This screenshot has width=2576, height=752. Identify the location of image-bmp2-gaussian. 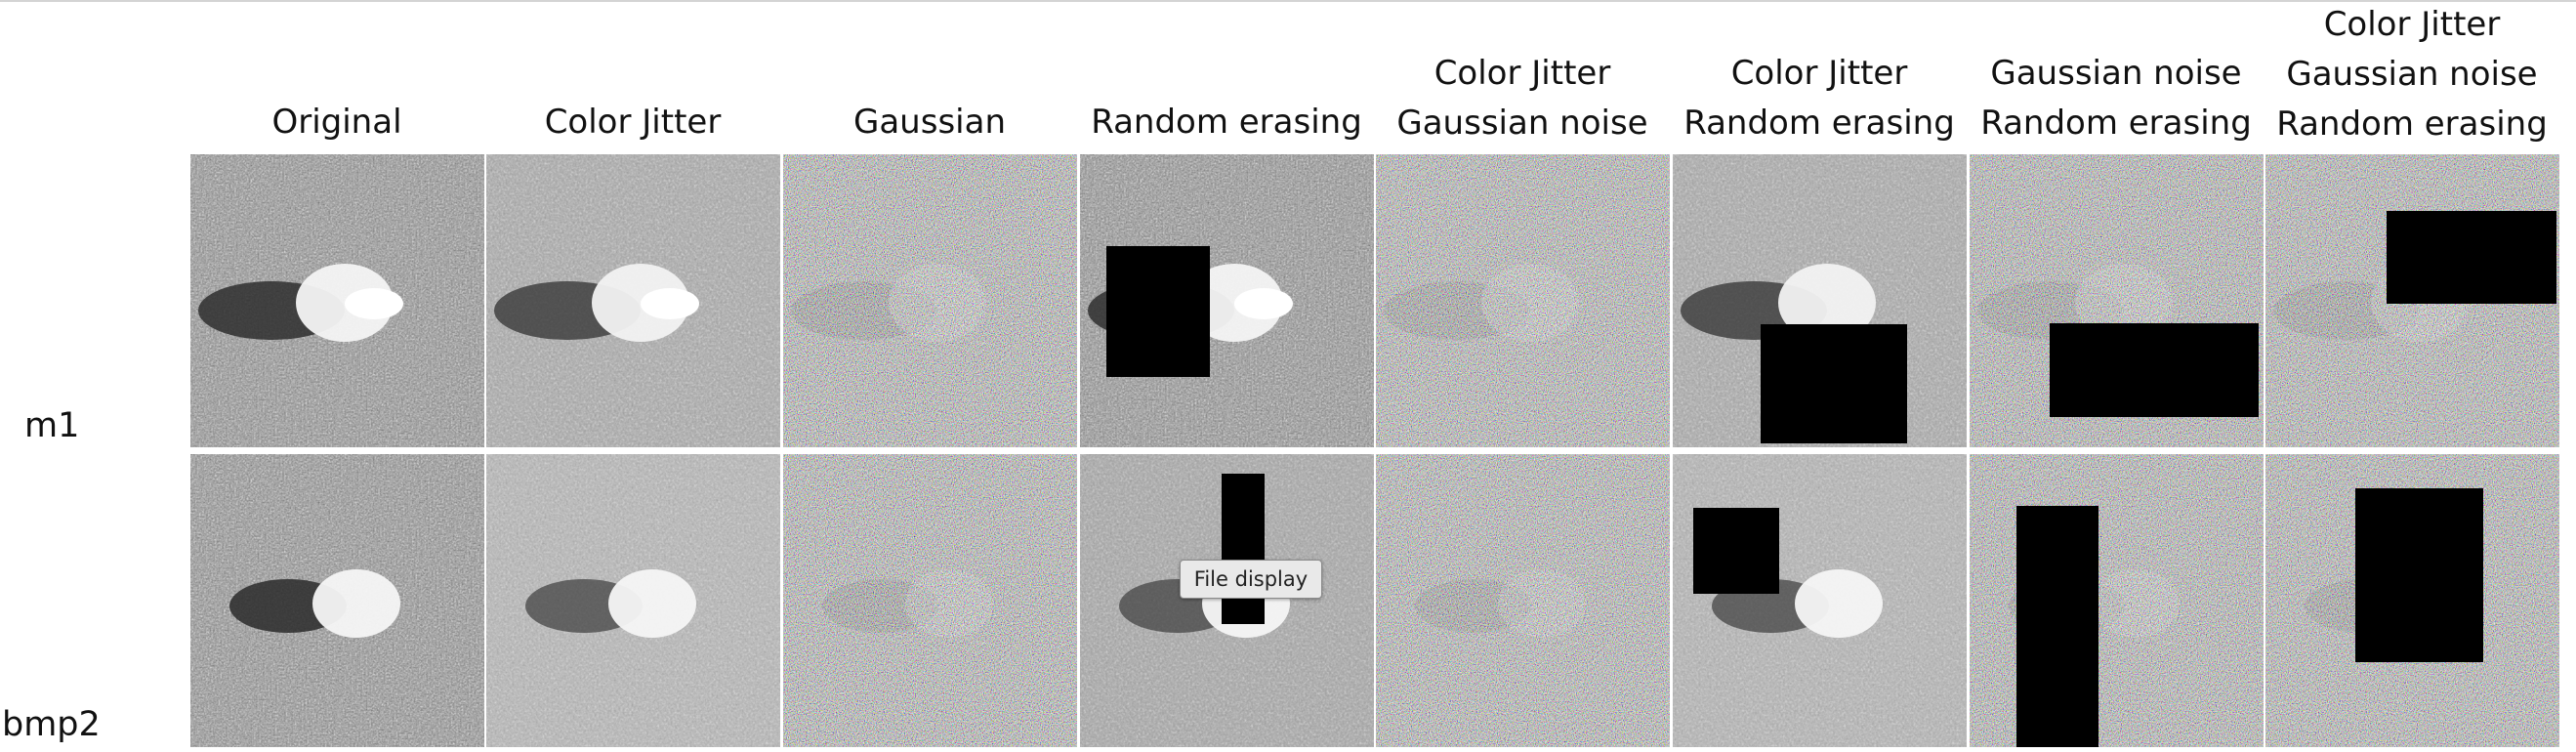
(930, 600).